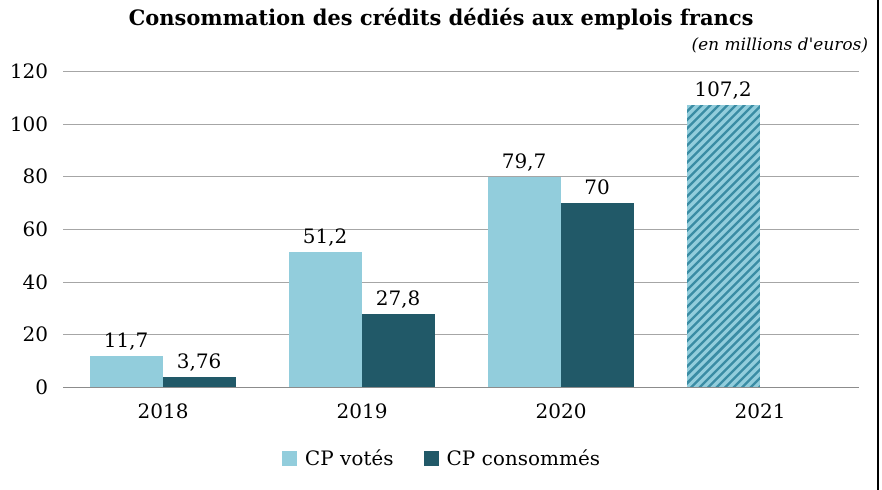 The width and height of the screenshot is (882, 490). I want to click on y-tick-label: 20, so click(35, 334).